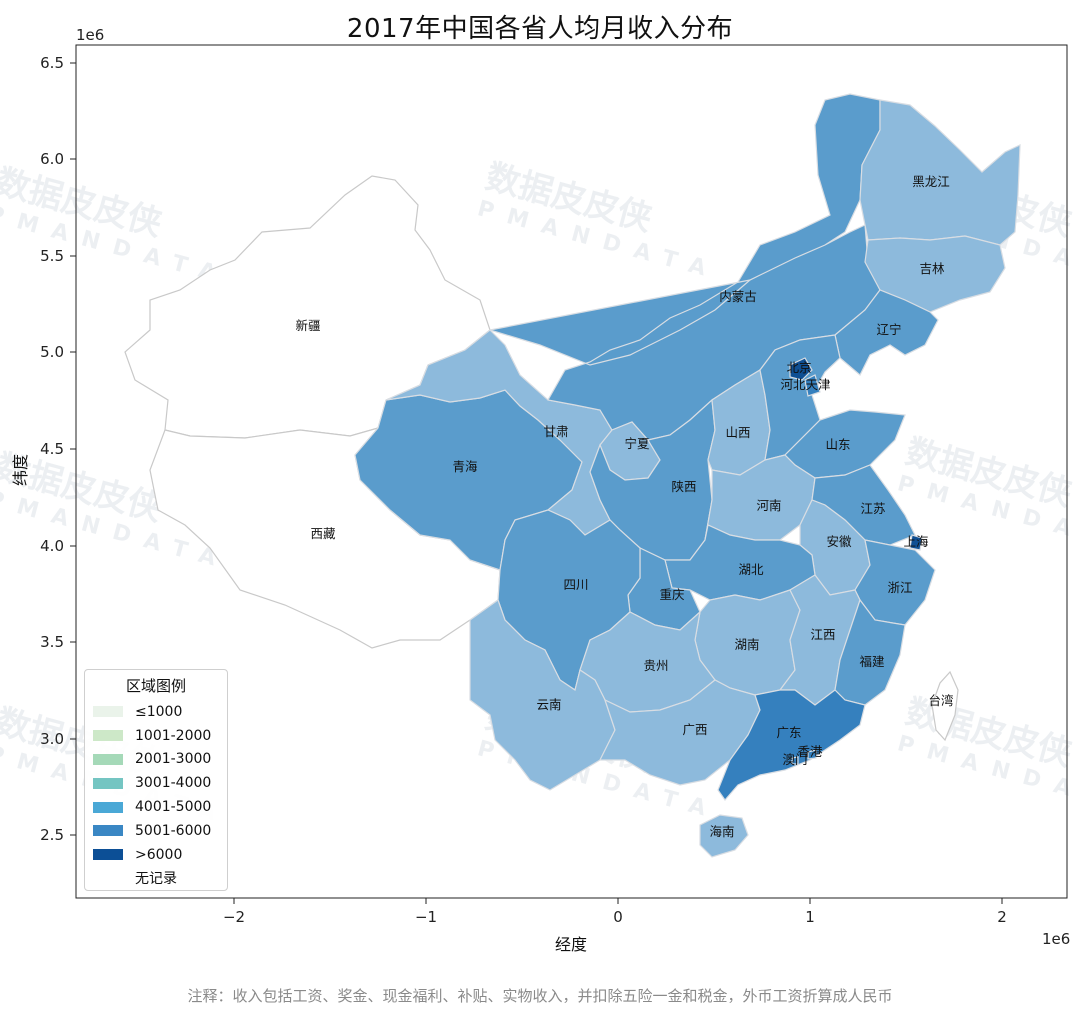 The height and width of the screenshot is (1015, 1080). I want to click on province-label: 海南, so click(721, 831).